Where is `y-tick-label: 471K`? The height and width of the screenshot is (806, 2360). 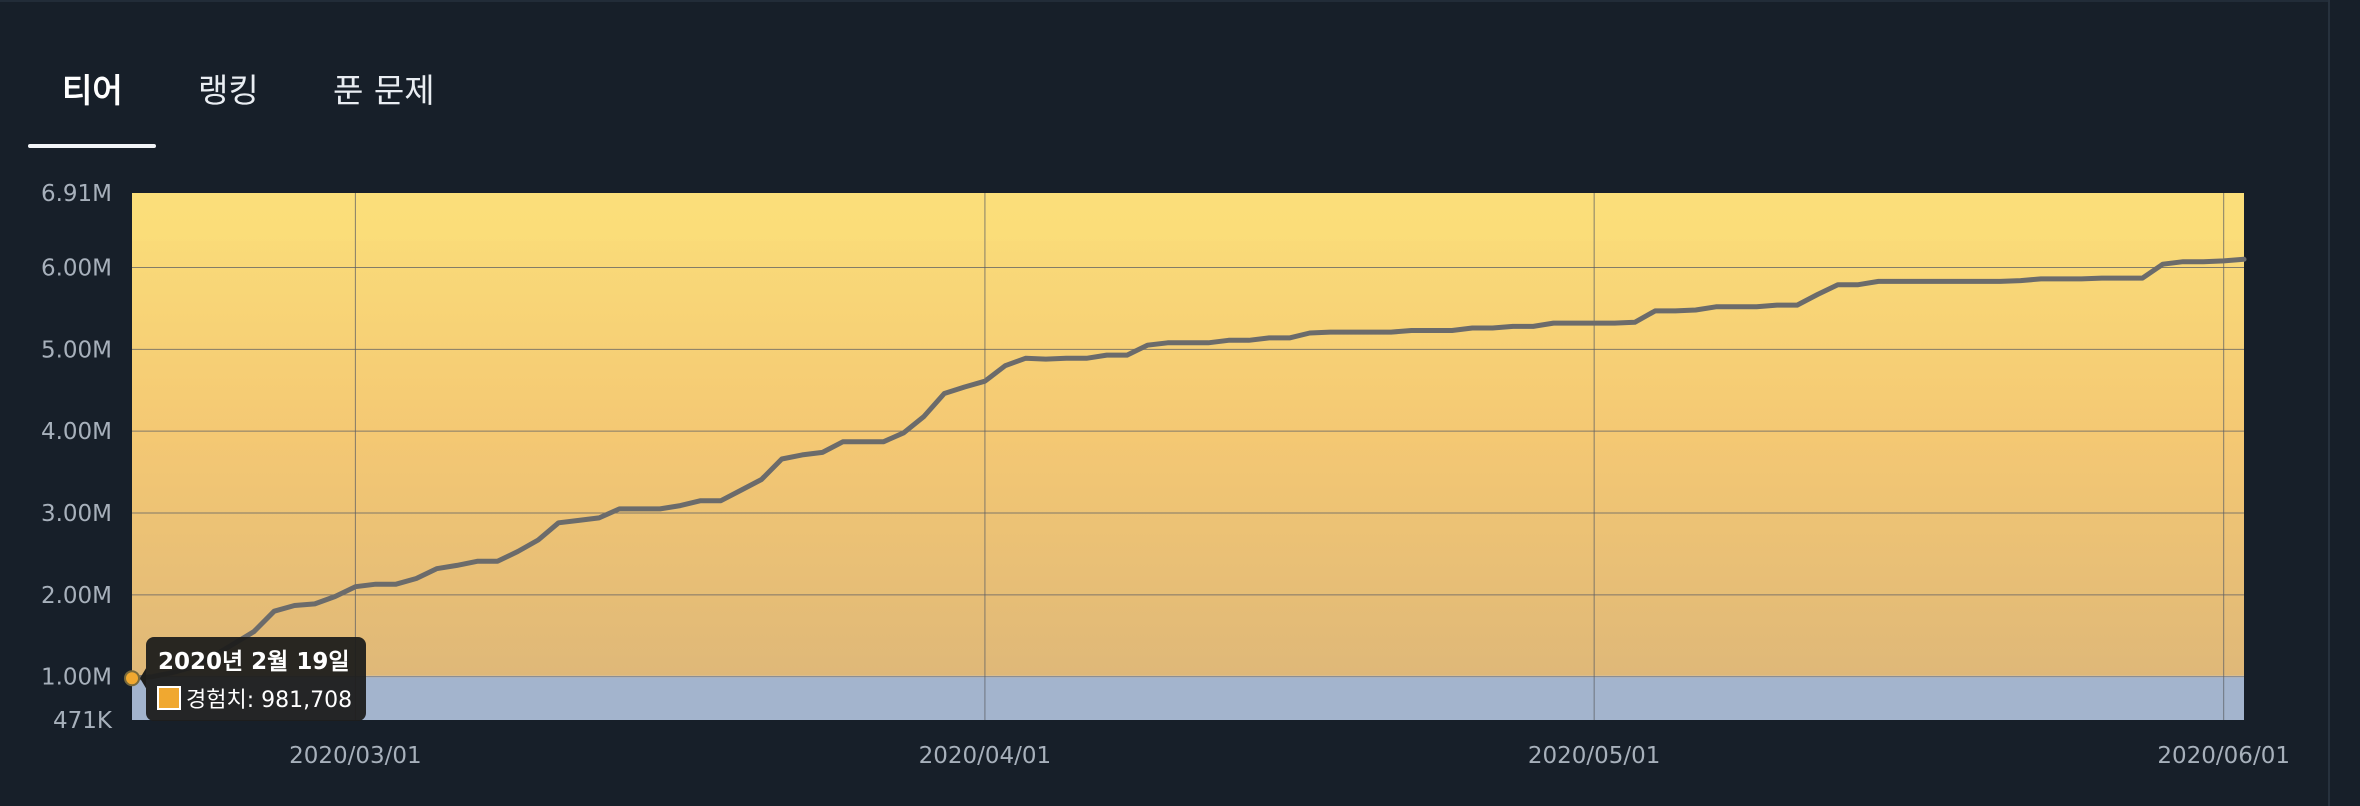
y-tick-label: 471K is located at coordinates (83, 721).